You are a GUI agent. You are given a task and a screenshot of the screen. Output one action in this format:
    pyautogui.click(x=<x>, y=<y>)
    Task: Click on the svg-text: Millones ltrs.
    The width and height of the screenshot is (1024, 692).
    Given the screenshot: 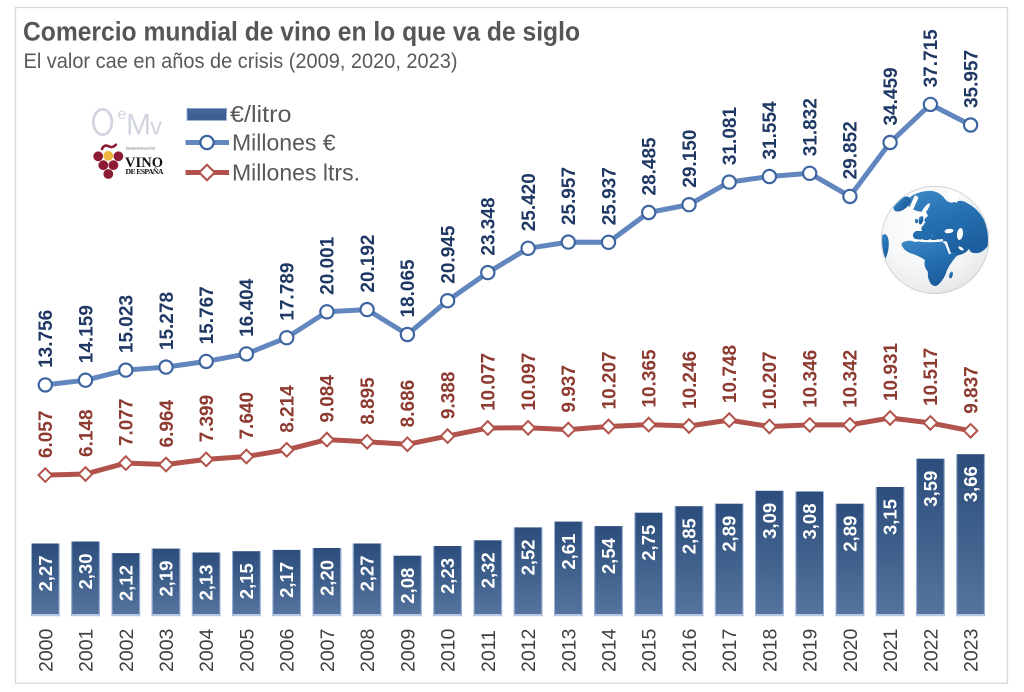 What is the action you would take?
    pyautogui.click(x=296, y=173)
    